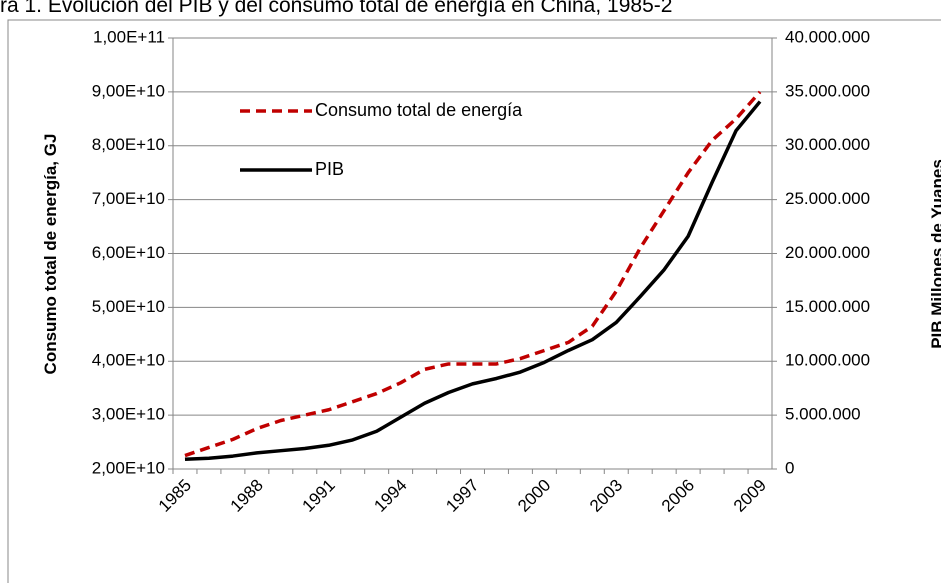 The image size is (941, 583). What do you see at coordinates (827, 198) in the screenshot?
I see `y2-tick-label: 25.000.000` at bounding box center [827, 198].